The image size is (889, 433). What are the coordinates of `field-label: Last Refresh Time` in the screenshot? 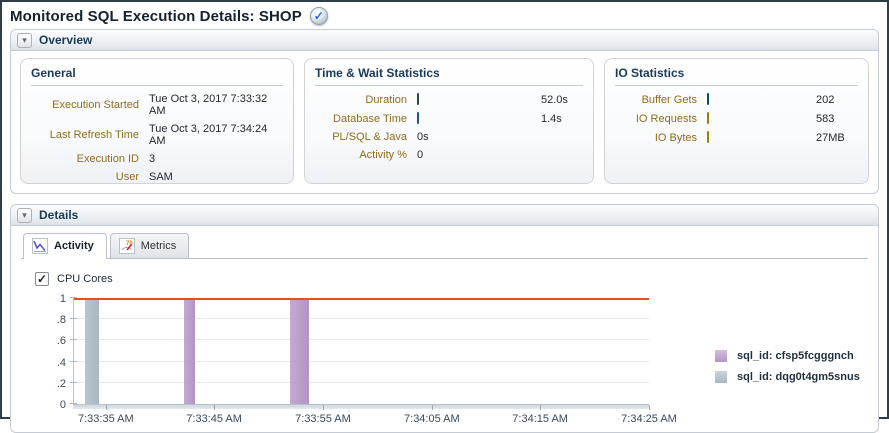 It's located at (94, 135).